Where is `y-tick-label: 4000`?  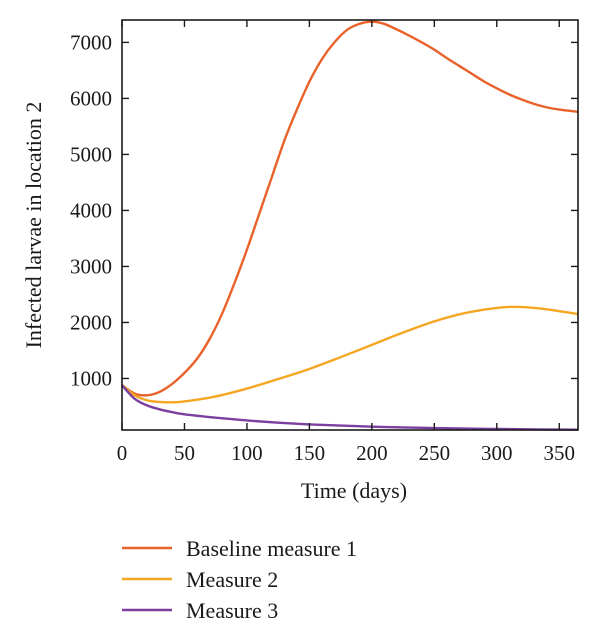
y-tick-label: 4000 is located at coordinates (91, 210).